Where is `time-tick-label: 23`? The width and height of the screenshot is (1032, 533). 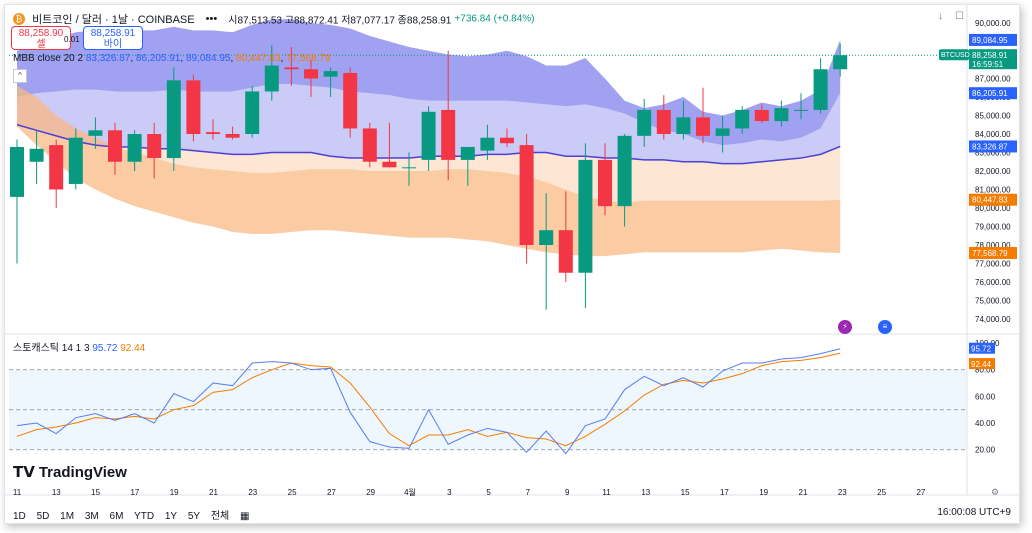
time-tick-label: 23 is located at coordinates (252, 492).